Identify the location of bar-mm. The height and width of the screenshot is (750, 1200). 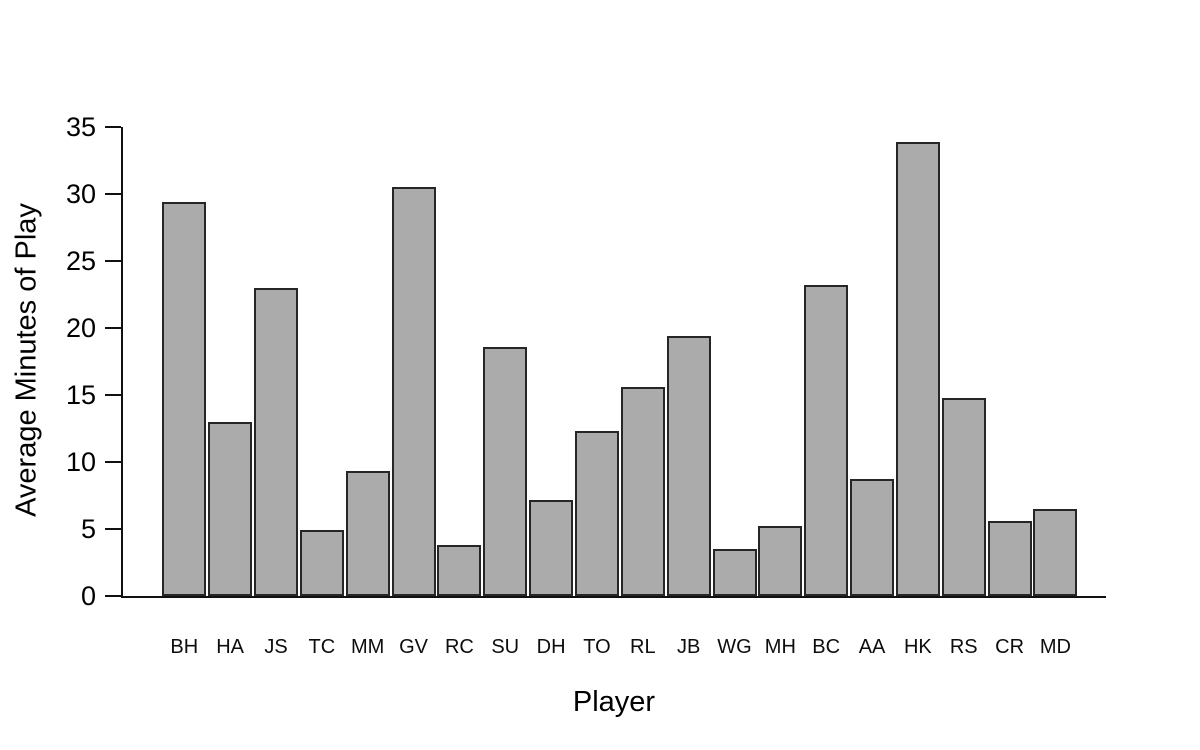
(367, 533).